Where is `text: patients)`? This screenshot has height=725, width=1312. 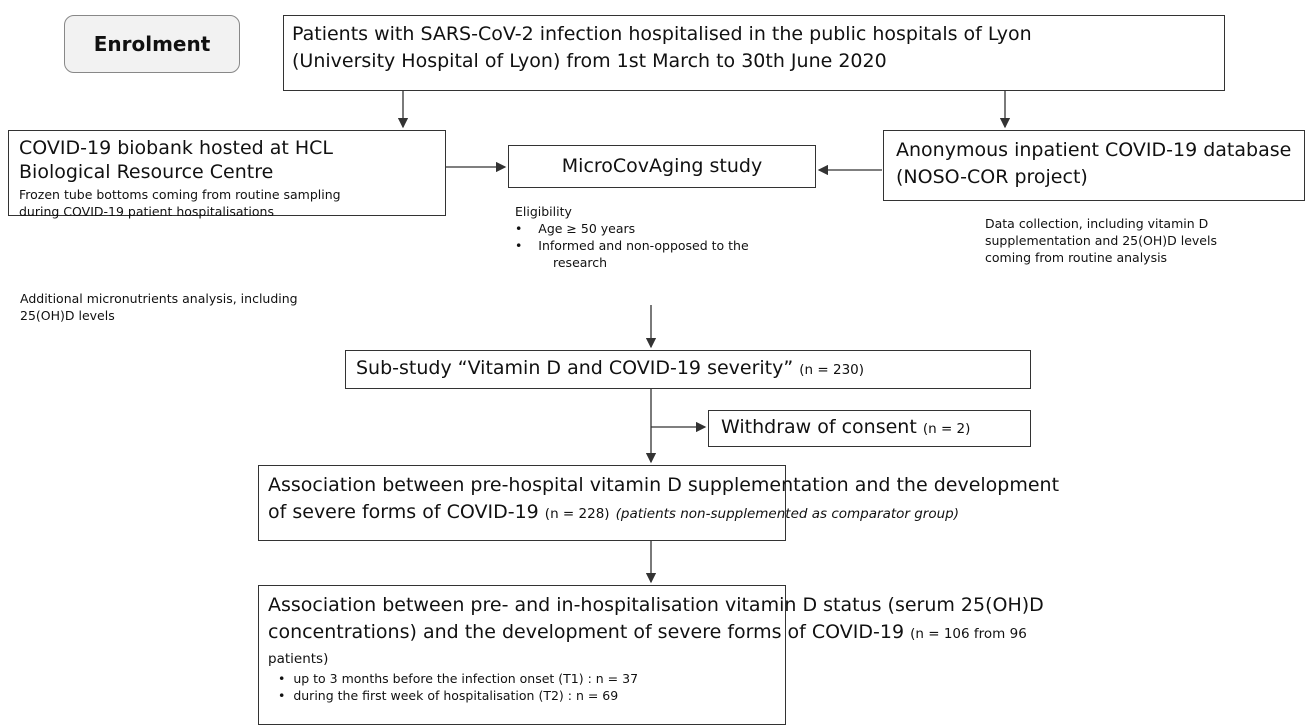
text: patients) is located at coordinates (298, 659).